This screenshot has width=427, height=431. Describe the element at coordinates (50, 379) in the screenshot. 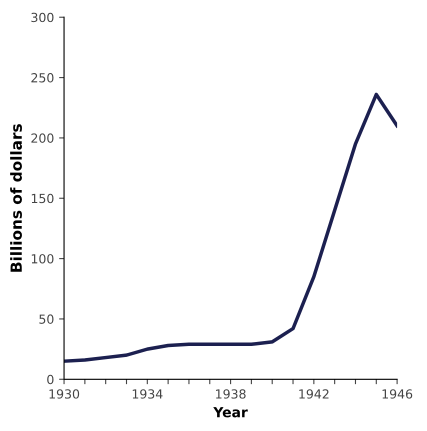

I see `y-tick-label: 0` at that location.